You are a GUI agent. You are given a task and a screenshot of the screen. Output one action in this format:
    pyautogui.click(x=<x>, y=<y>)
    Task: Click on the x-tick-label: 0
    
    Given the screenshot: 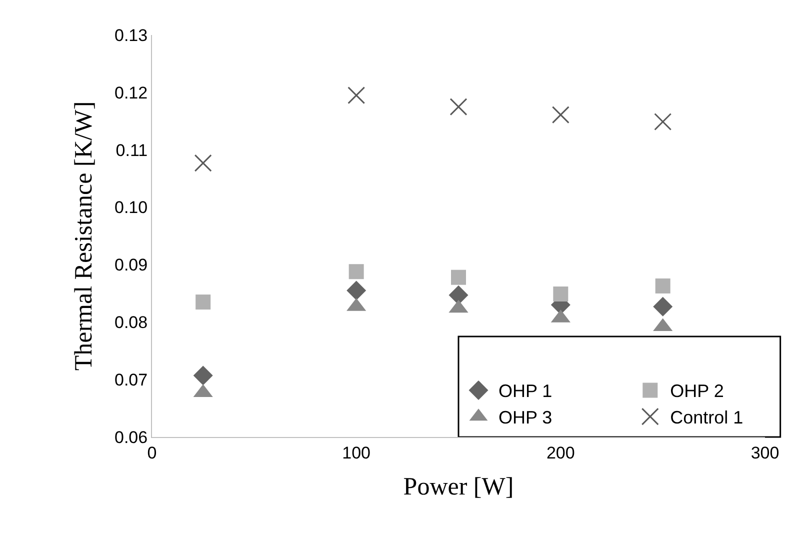 What is the action you would take?
    pyautogui.click(x=152, y=452)
    